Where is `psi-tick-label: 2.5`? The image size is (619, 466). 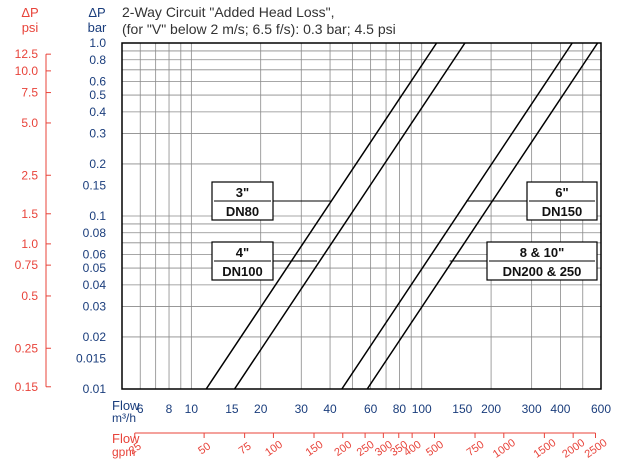 psi-tick-label: 2.5 is located at coordinates (29, 175).